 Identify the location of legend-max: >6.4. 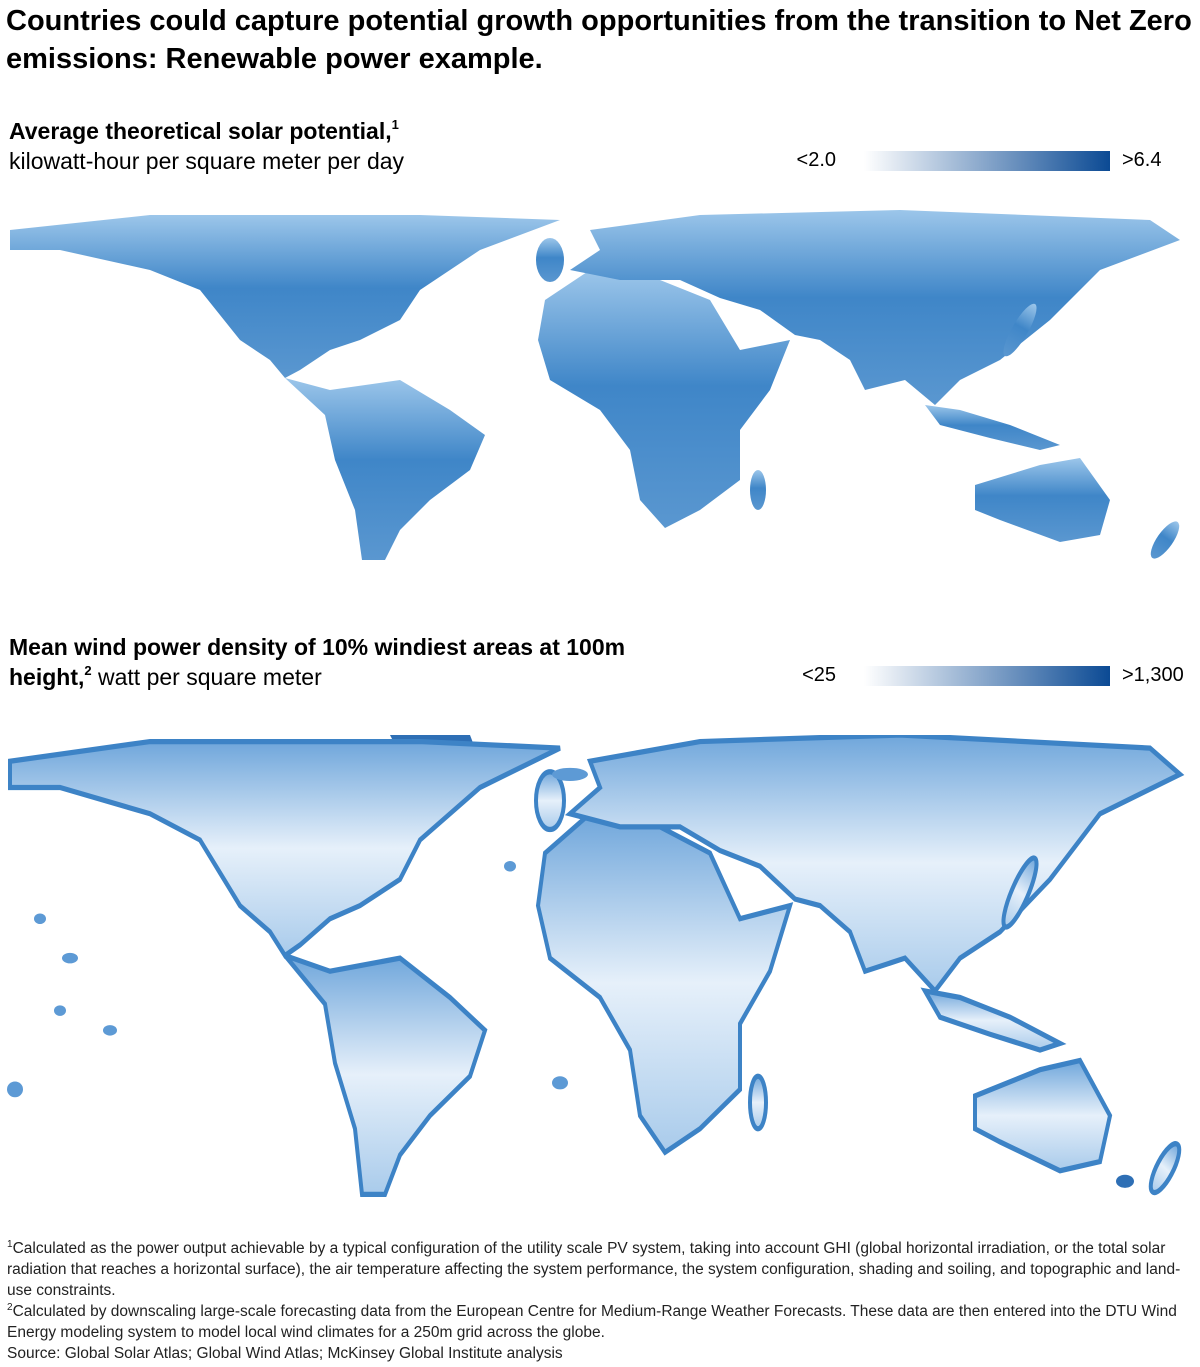
(1142, 160).